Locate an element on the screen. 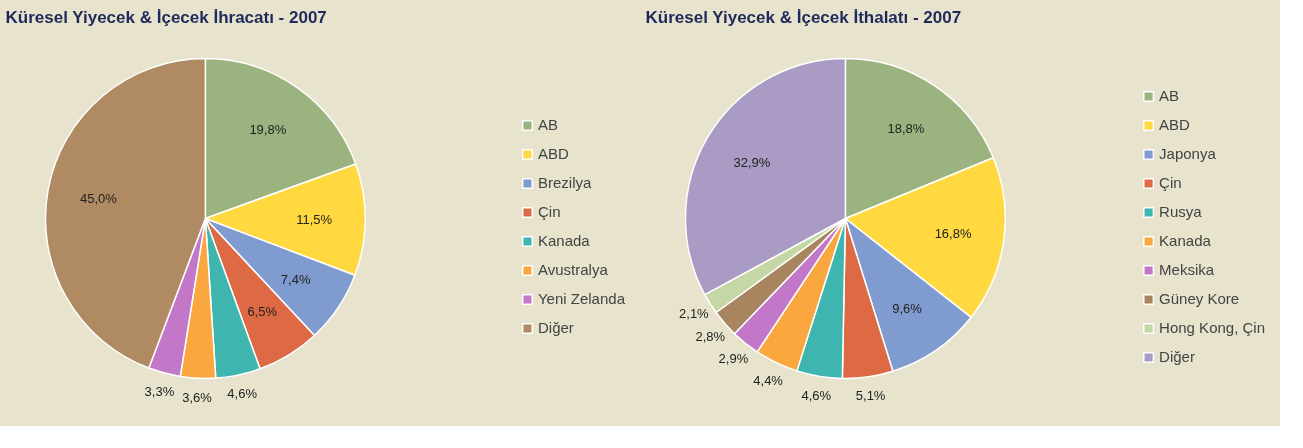 Image resolution: width=1303 pixels, height=448 pixels. data-label: 5,1% is located at coordinates (870, 396).